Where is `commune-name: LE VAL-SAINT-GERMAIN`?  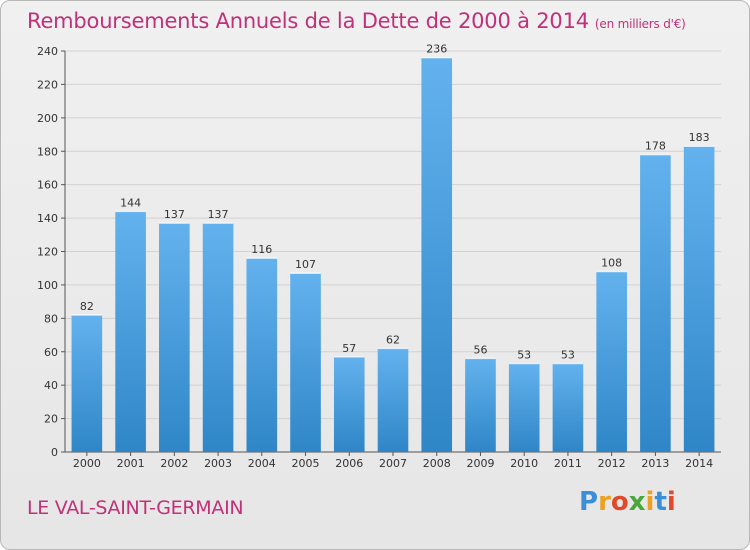 commune-name: LE VAL-SAINT-GERMAIN is located at coordinates (135, 508).